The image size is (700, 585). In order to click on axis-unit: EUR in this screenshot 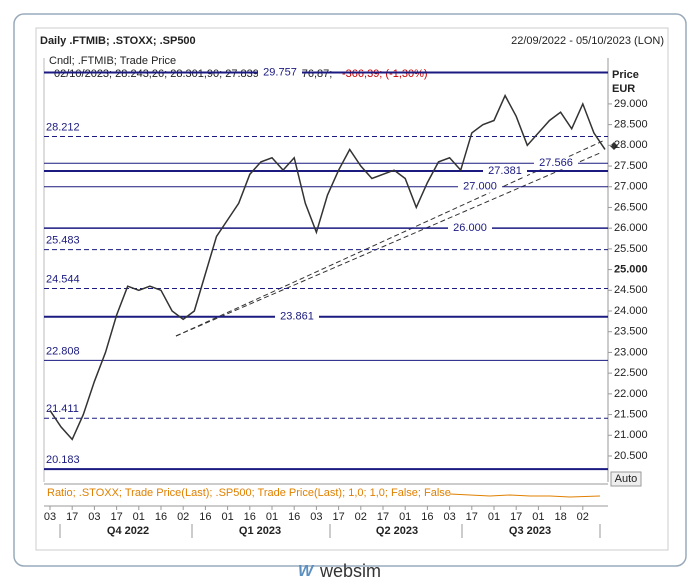, I will do `click(623, 89)`.